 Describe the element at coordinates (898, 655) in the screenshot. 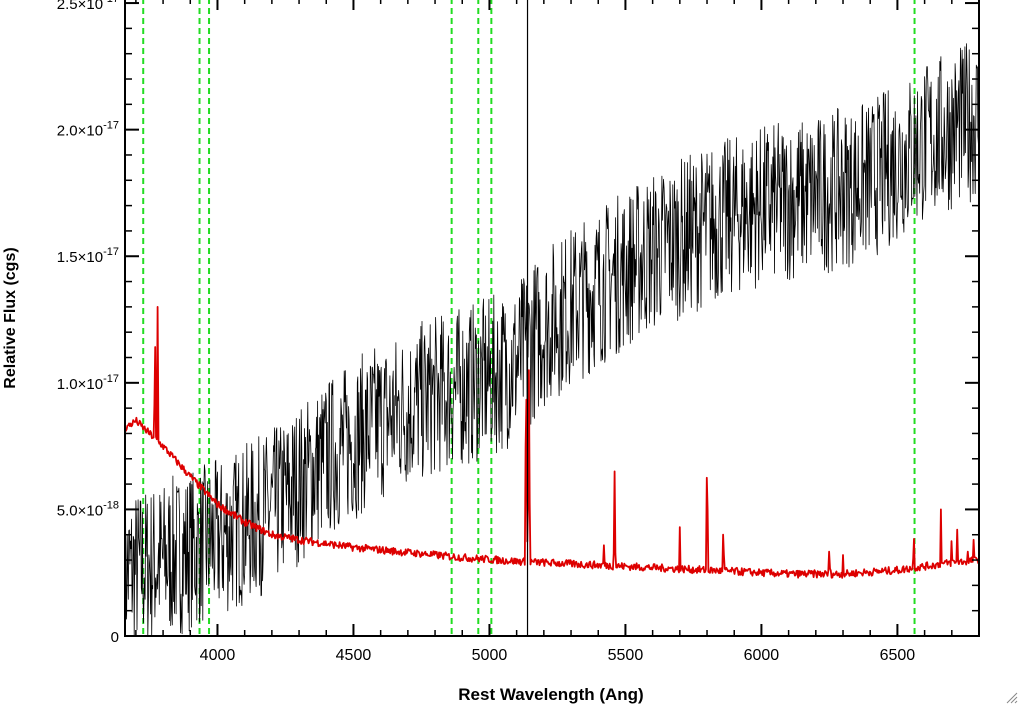

I see `x-tick-label: 6500` at that location.